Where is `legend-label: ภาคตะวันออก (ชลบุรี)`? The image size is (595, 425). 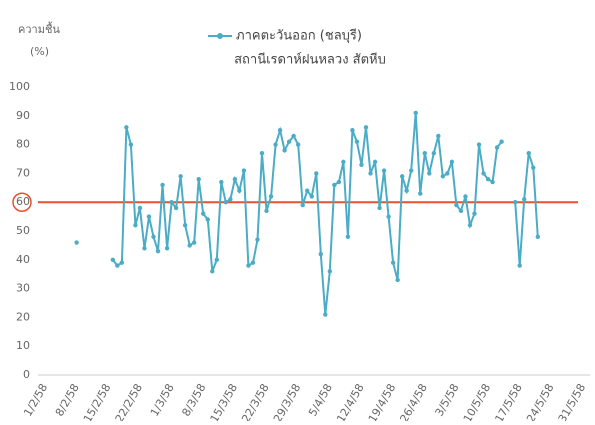
legend-label: ภาคตะวันออก (ชลบุรี) is located at coordinates (299, 36).